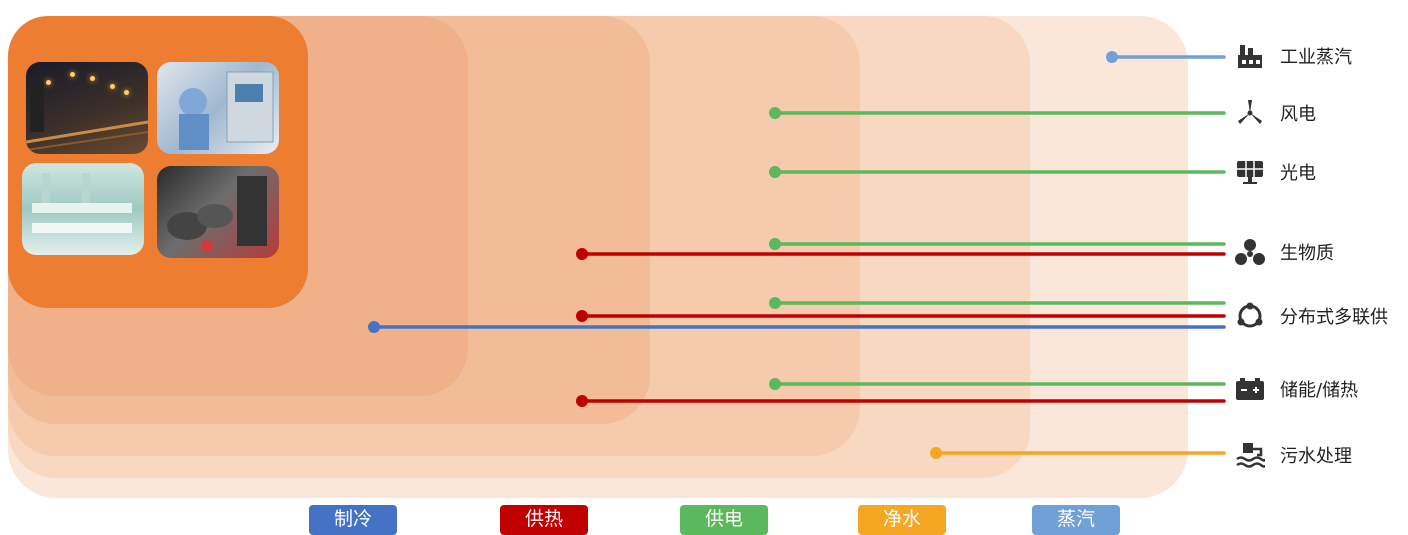  What do you see at coordinates (374, 327) in the screenshot?
I see `link-dot-distributed-cooling` at bounding box center [374, 327].